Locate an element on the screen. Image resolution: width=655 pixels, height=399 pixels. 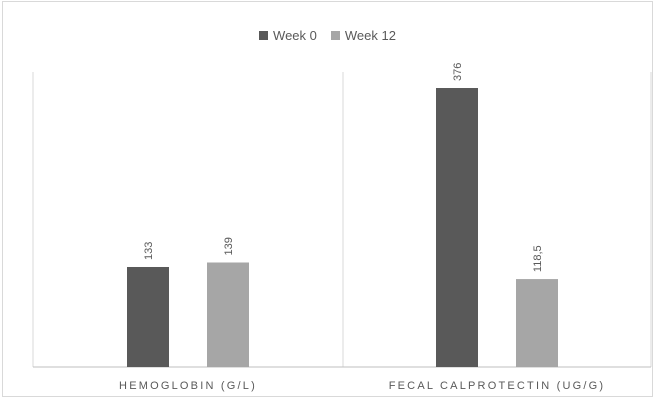
legend-label-week-0: Week 0 is located at coordinates (295, 35).